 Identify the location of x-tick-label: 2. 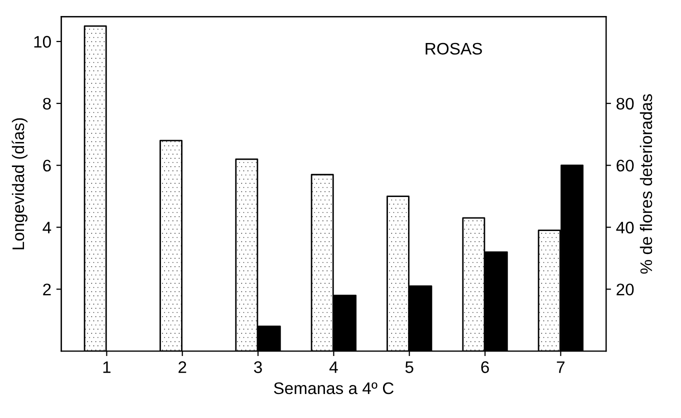
(182, 367).